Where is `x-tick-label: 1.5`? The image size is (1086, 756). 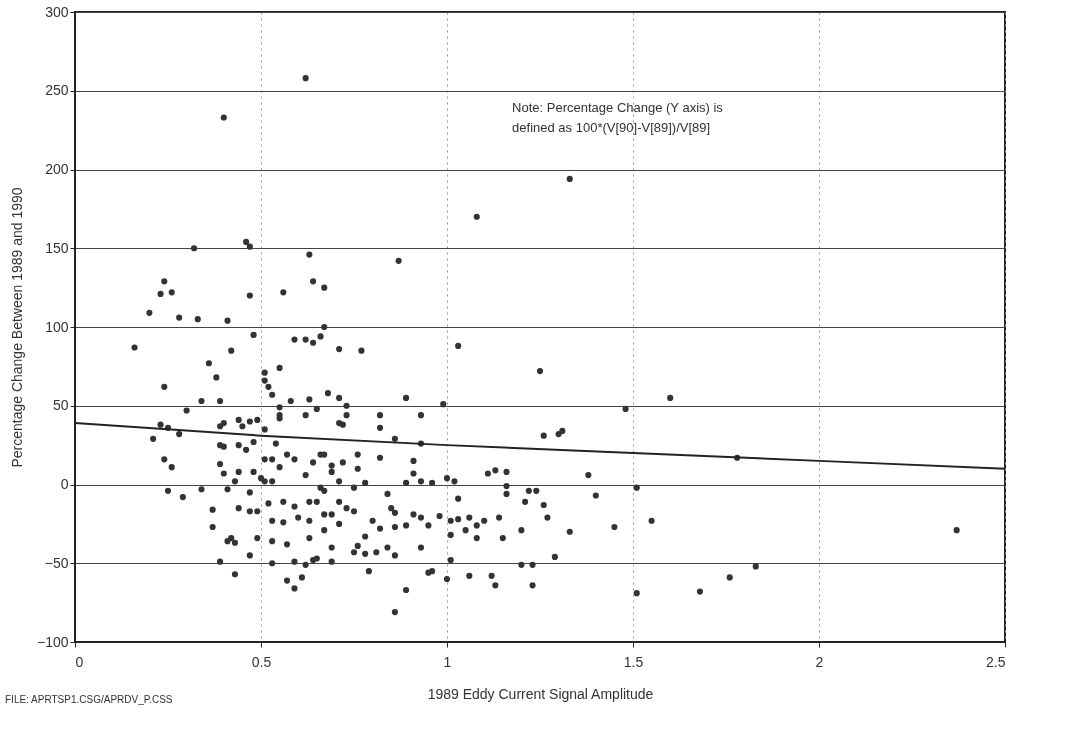
x-tick-label: 1.5 is located at coordinates (633, 661).